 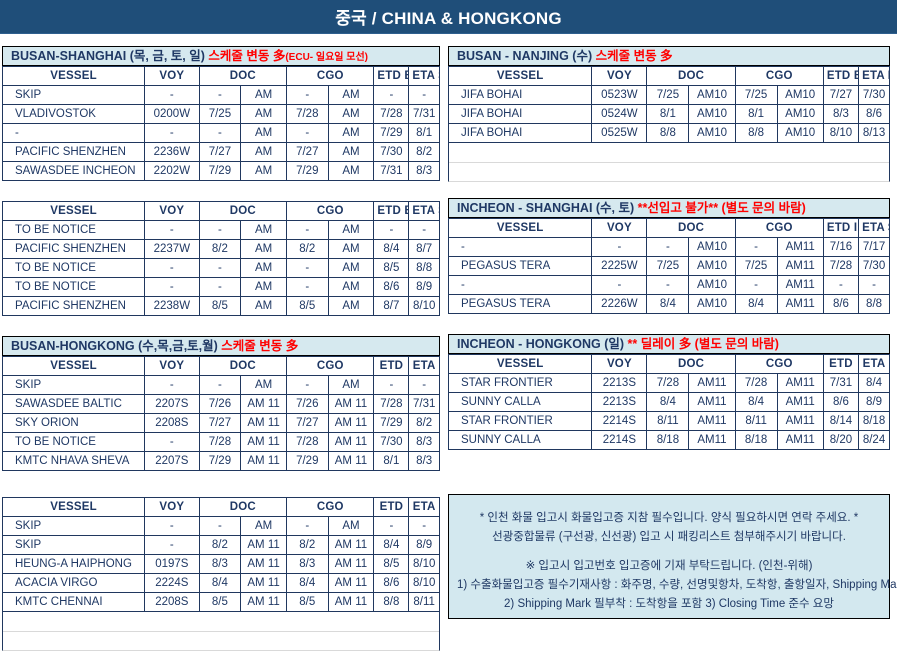 What do you see at coordinates (424, 133) in the screenshot?
I see `cell-eta: 8/1` at bounding box center [424, 133].